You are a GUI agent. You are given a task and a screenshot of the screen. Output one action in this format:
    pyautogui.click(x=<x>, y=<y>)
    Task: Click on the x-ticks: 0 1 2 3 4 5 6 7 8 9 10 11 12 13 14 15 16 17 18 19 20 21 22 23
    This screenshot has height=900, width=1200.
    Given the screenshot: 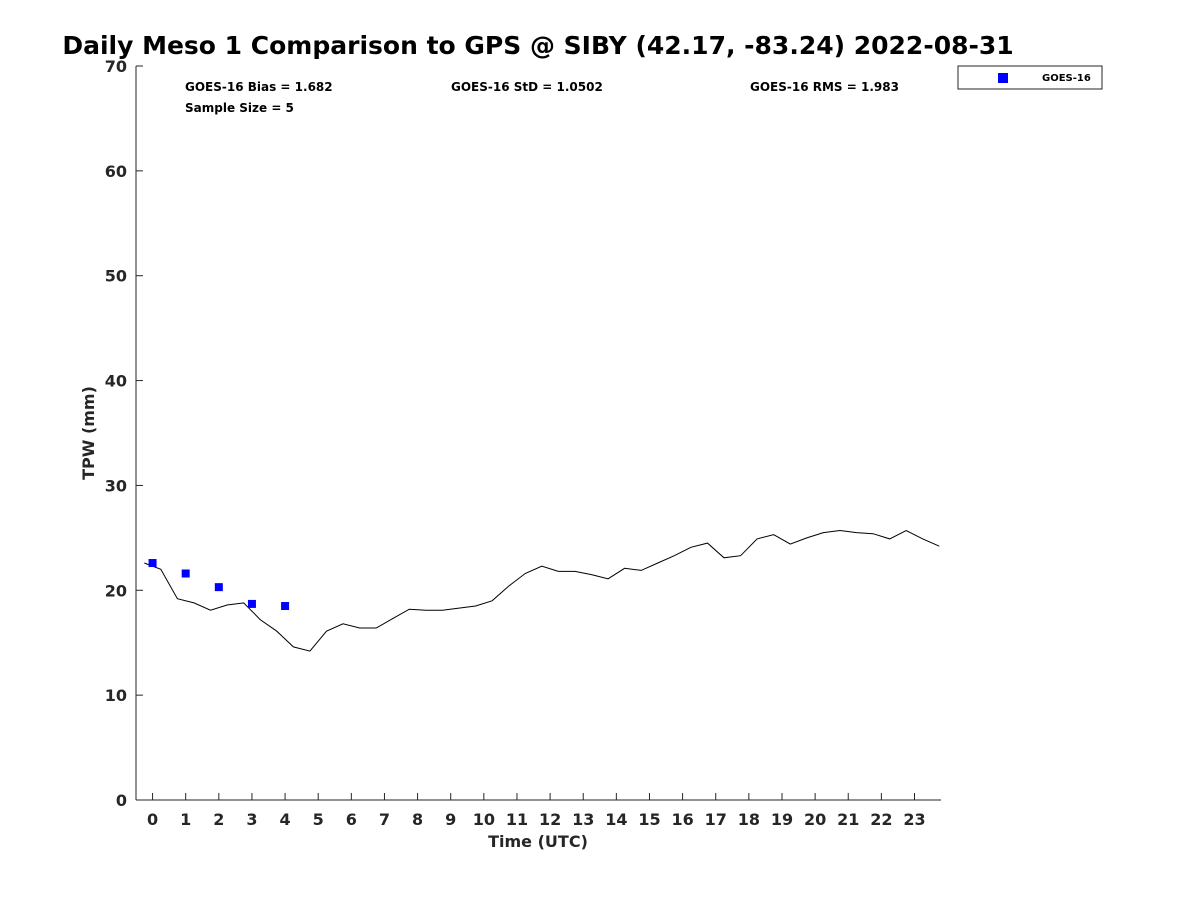 What is the action you would take?
    pyautogui.click(x=536, y=811)
    